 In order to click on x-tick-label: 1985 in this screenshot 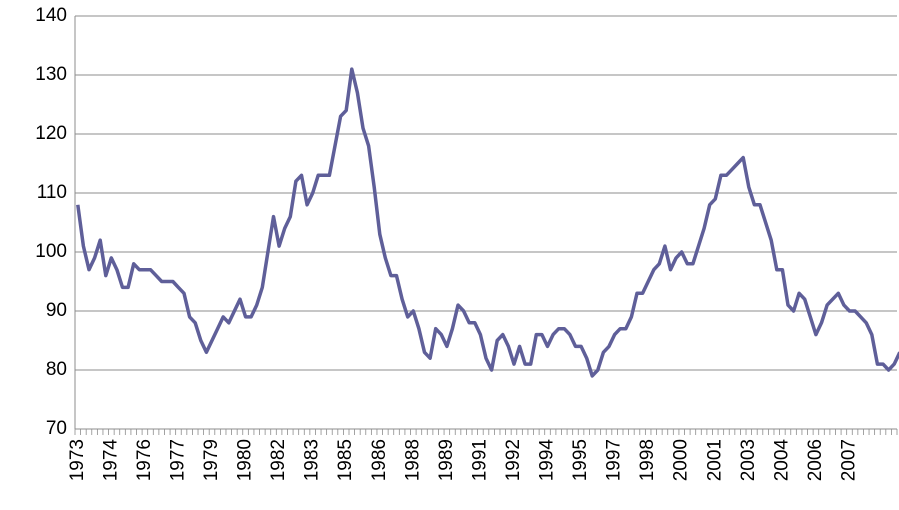, I will do `click(345, 460)`.